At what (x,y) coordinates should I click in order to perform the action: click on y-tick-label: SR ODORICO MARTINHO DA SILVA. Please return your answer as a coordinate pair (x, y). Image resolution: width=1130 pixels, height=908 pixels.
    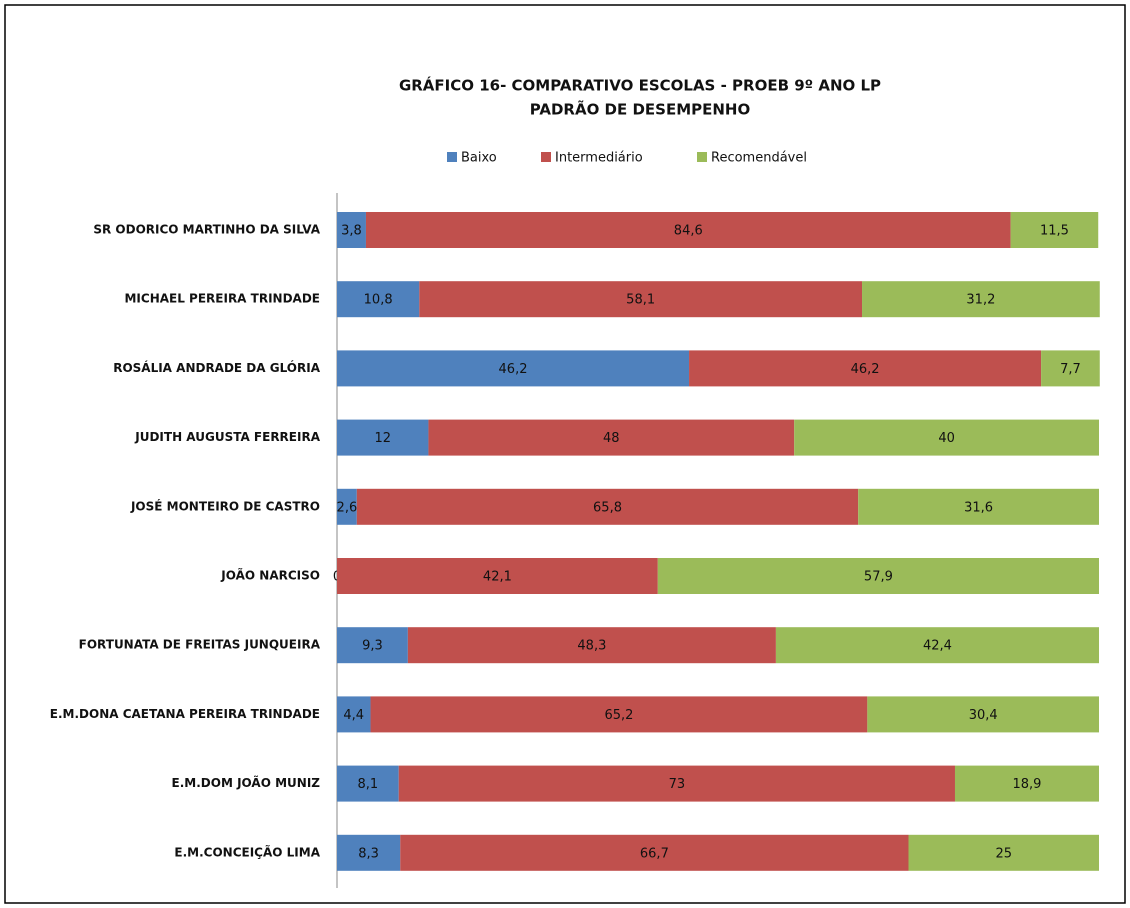
    Looking at the image, I should click on (206, 230).